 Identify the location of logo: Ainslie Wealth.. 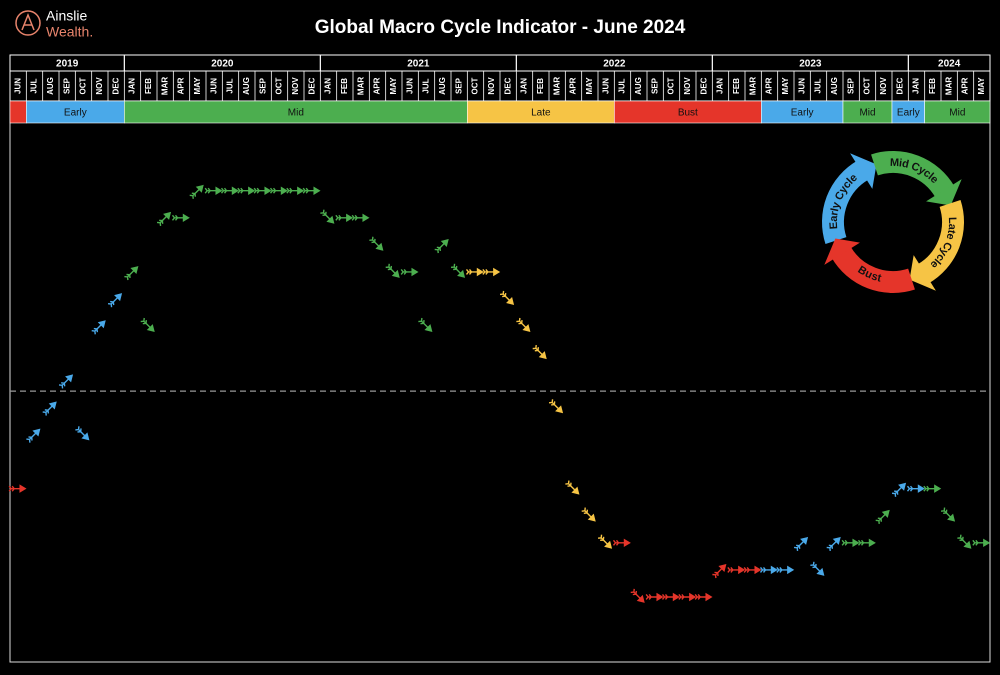
(54, 24).